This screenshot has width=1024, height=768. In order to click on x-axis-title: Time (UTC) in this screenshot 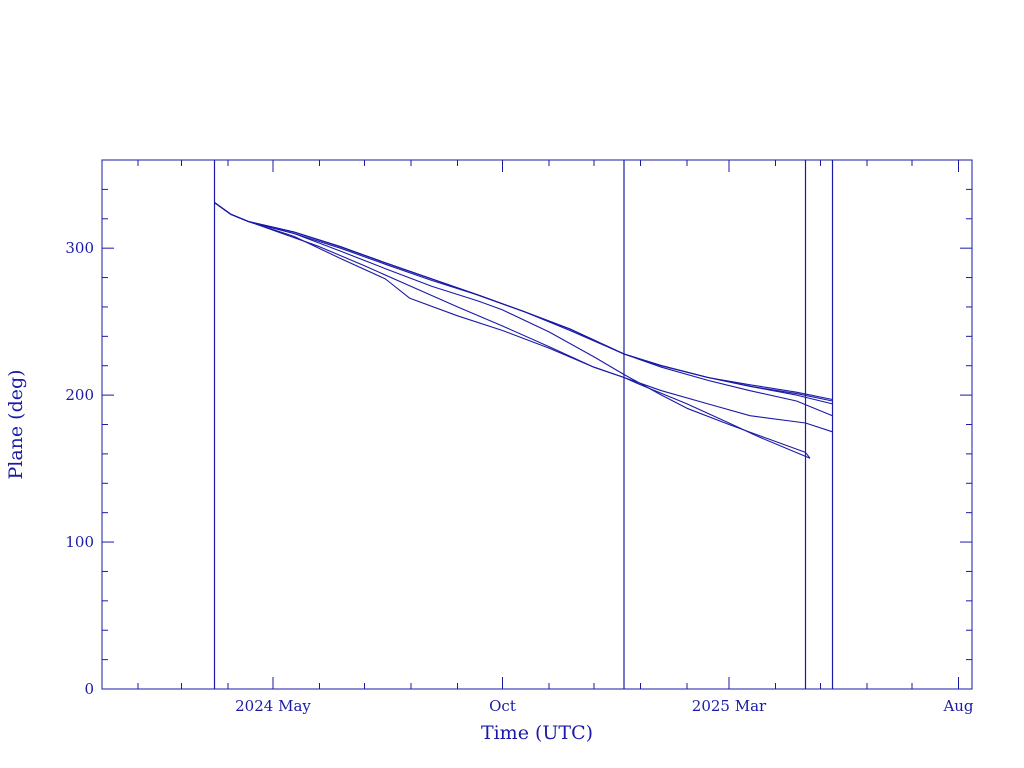, I will do `click(537, 733)`.